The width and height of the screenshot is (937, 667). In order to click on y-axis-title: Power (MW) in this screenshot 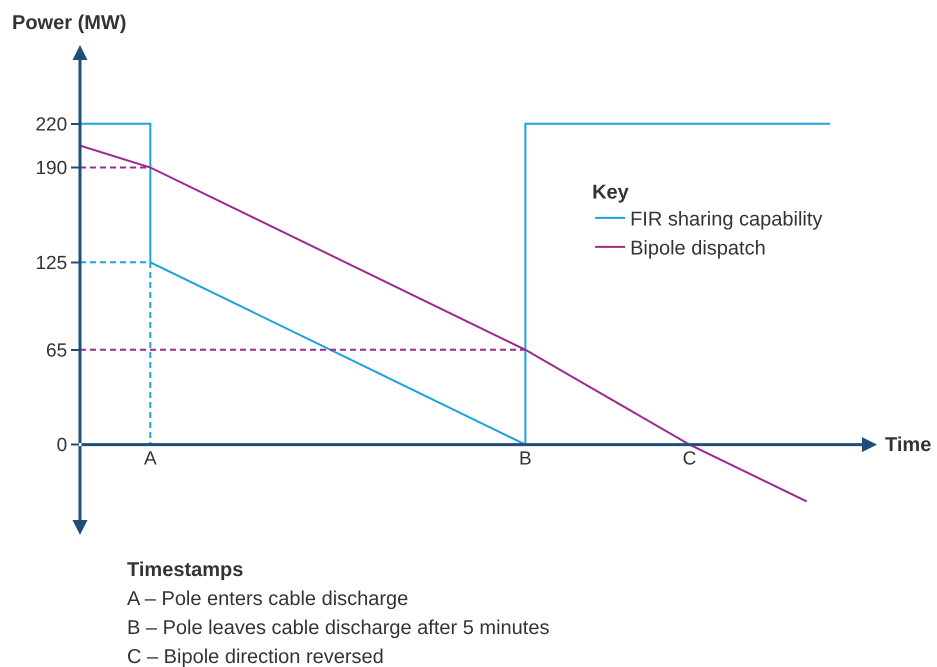, I will do `click(69, 23)`.